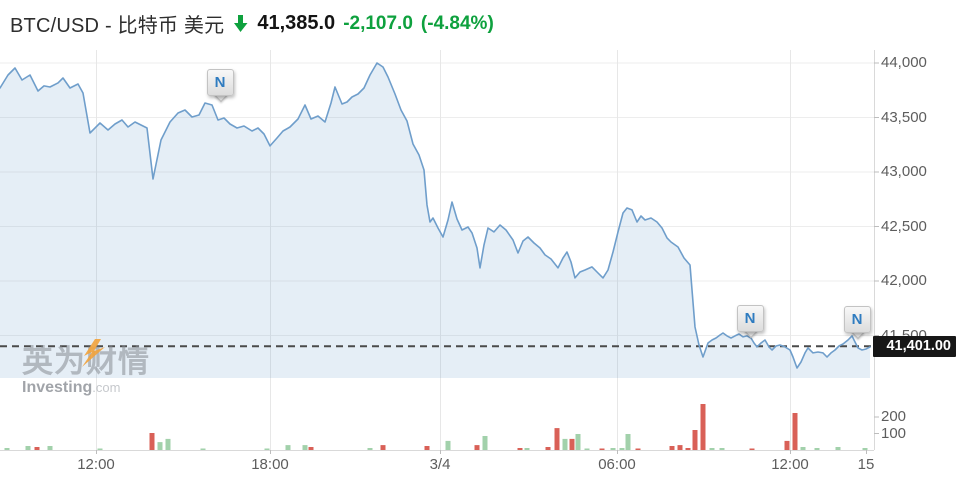  Describe the element at coordinates (894, 416) in the screenshot. I see `volume-axis-label: 200` at that location.